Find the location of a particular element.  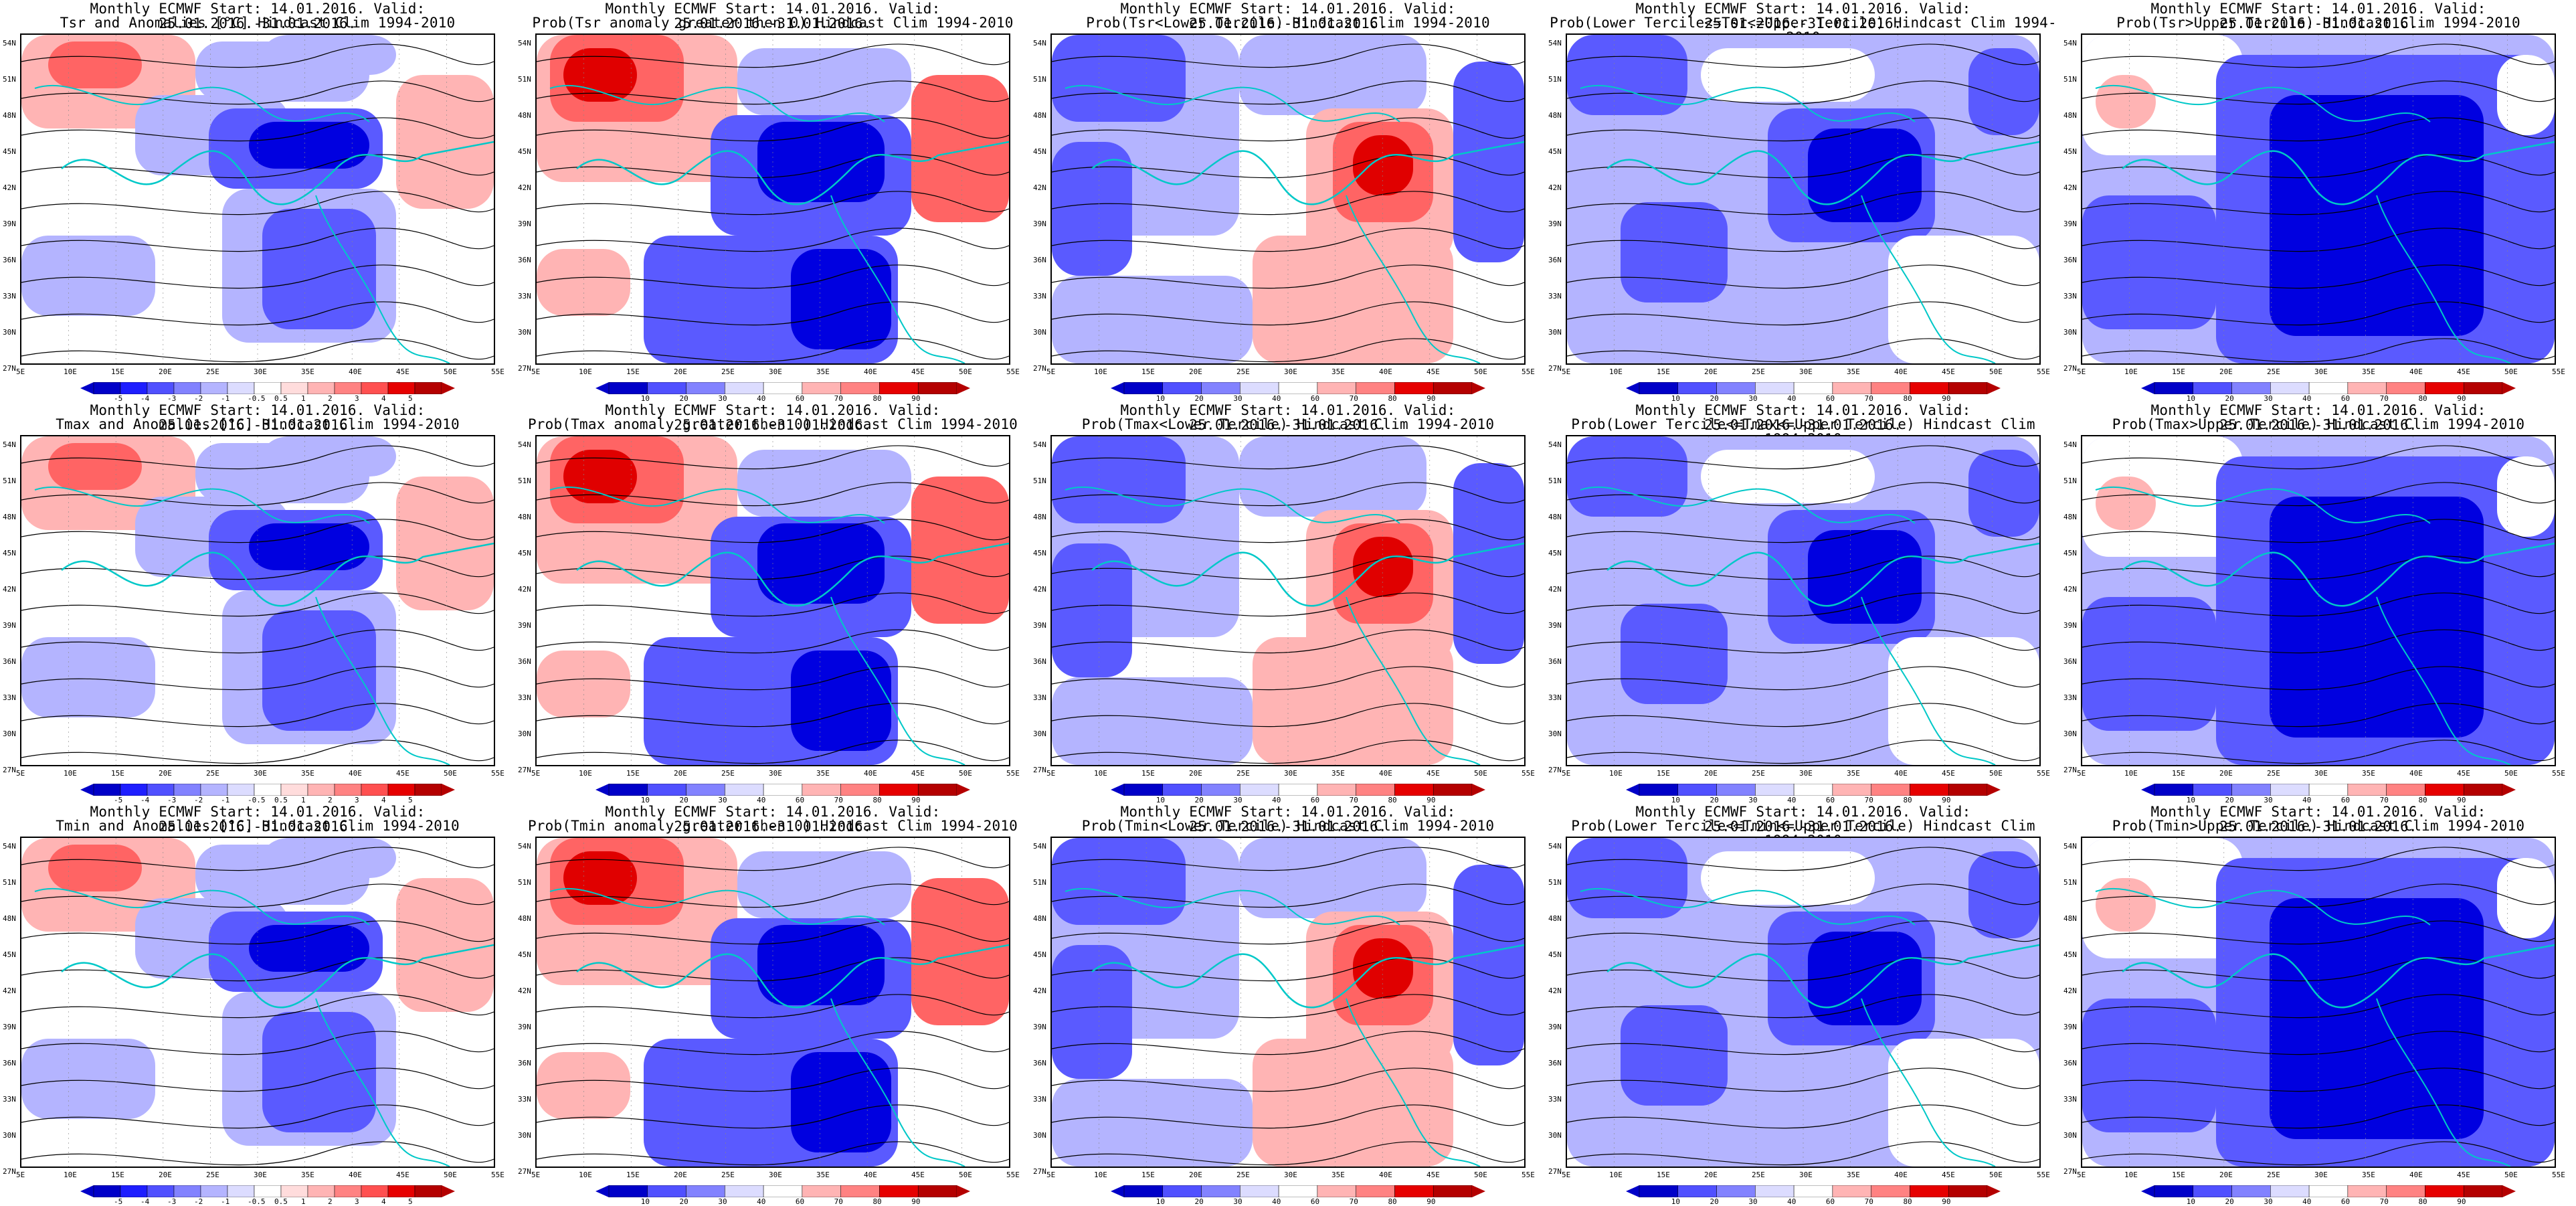

colorbar-tick-label: -3 is located at coordinates (172, 398).